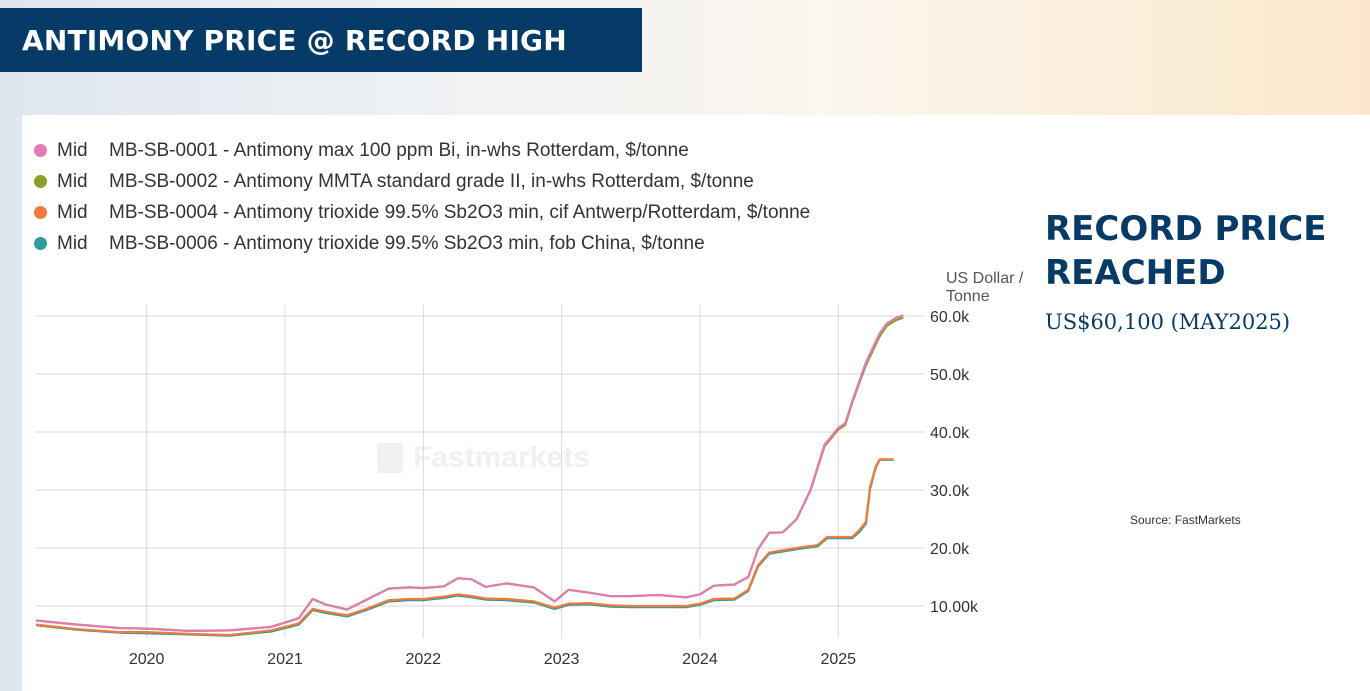  What do you see at coordinates (950, 549) in the screenshot?
I see `y-tick-label: 20.0k` at bounding box center [950, 549].